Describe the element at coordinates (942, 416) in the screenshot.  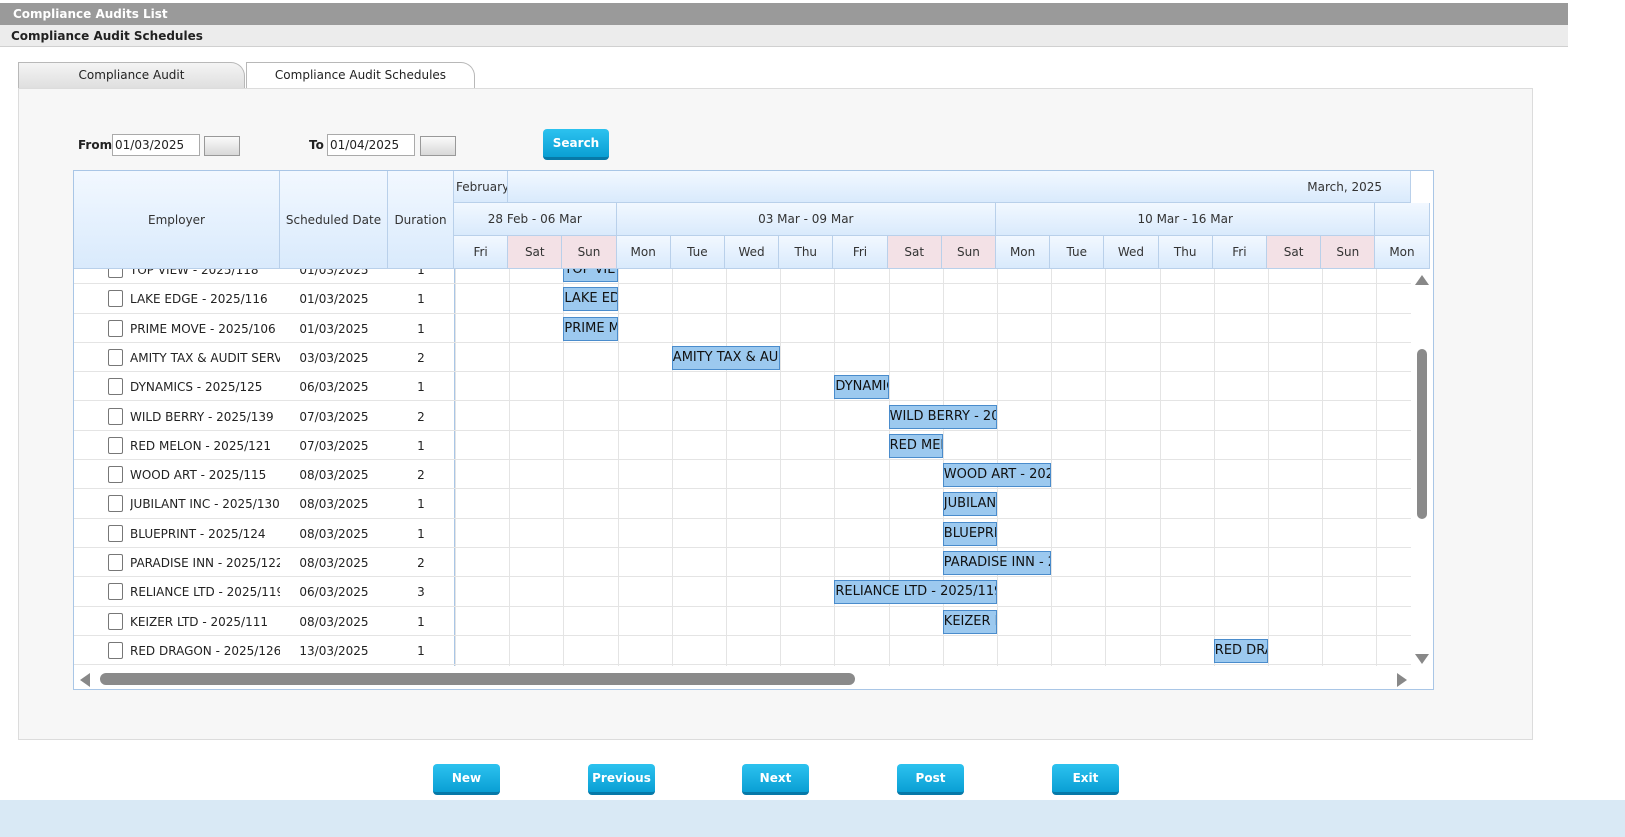
I see `schedule-bar: WILD BERRY - 2025/139` at that location.